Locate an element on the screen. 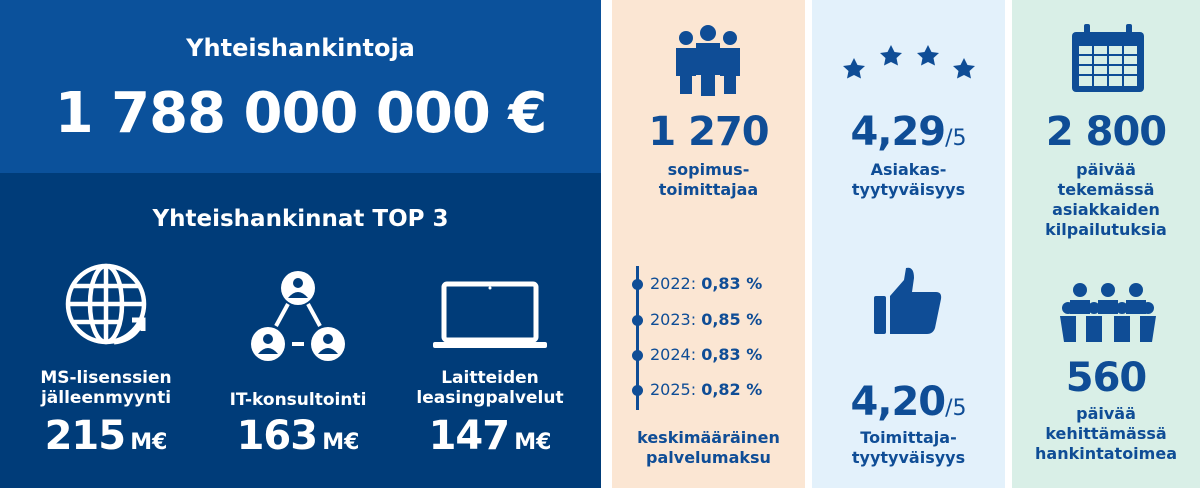 This screenshot has height=488, width=1200. stars-icon is located at coordinates (908, 63).